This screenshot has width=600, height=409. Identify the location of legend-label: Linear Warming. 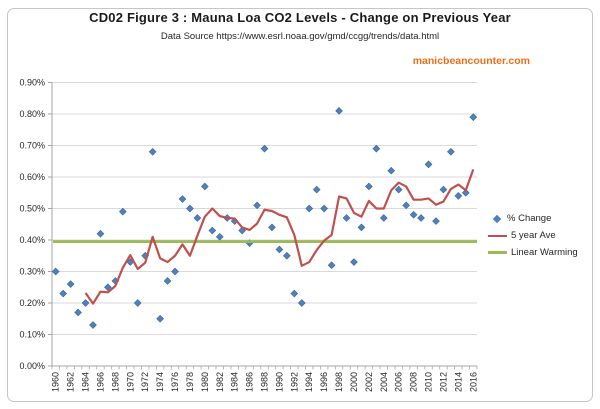
(544, 252).